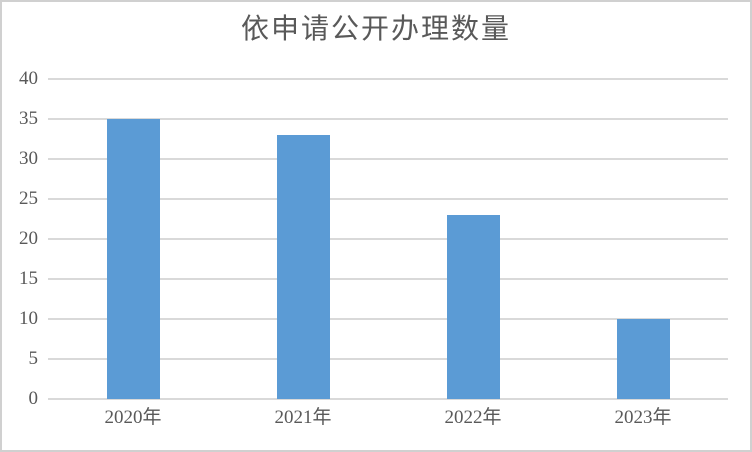 The image size is (752, 452). Describe the element at coordinates (375, 29) in the screenshot. I see `chart-title: 依申请公开办理数量` at that location.